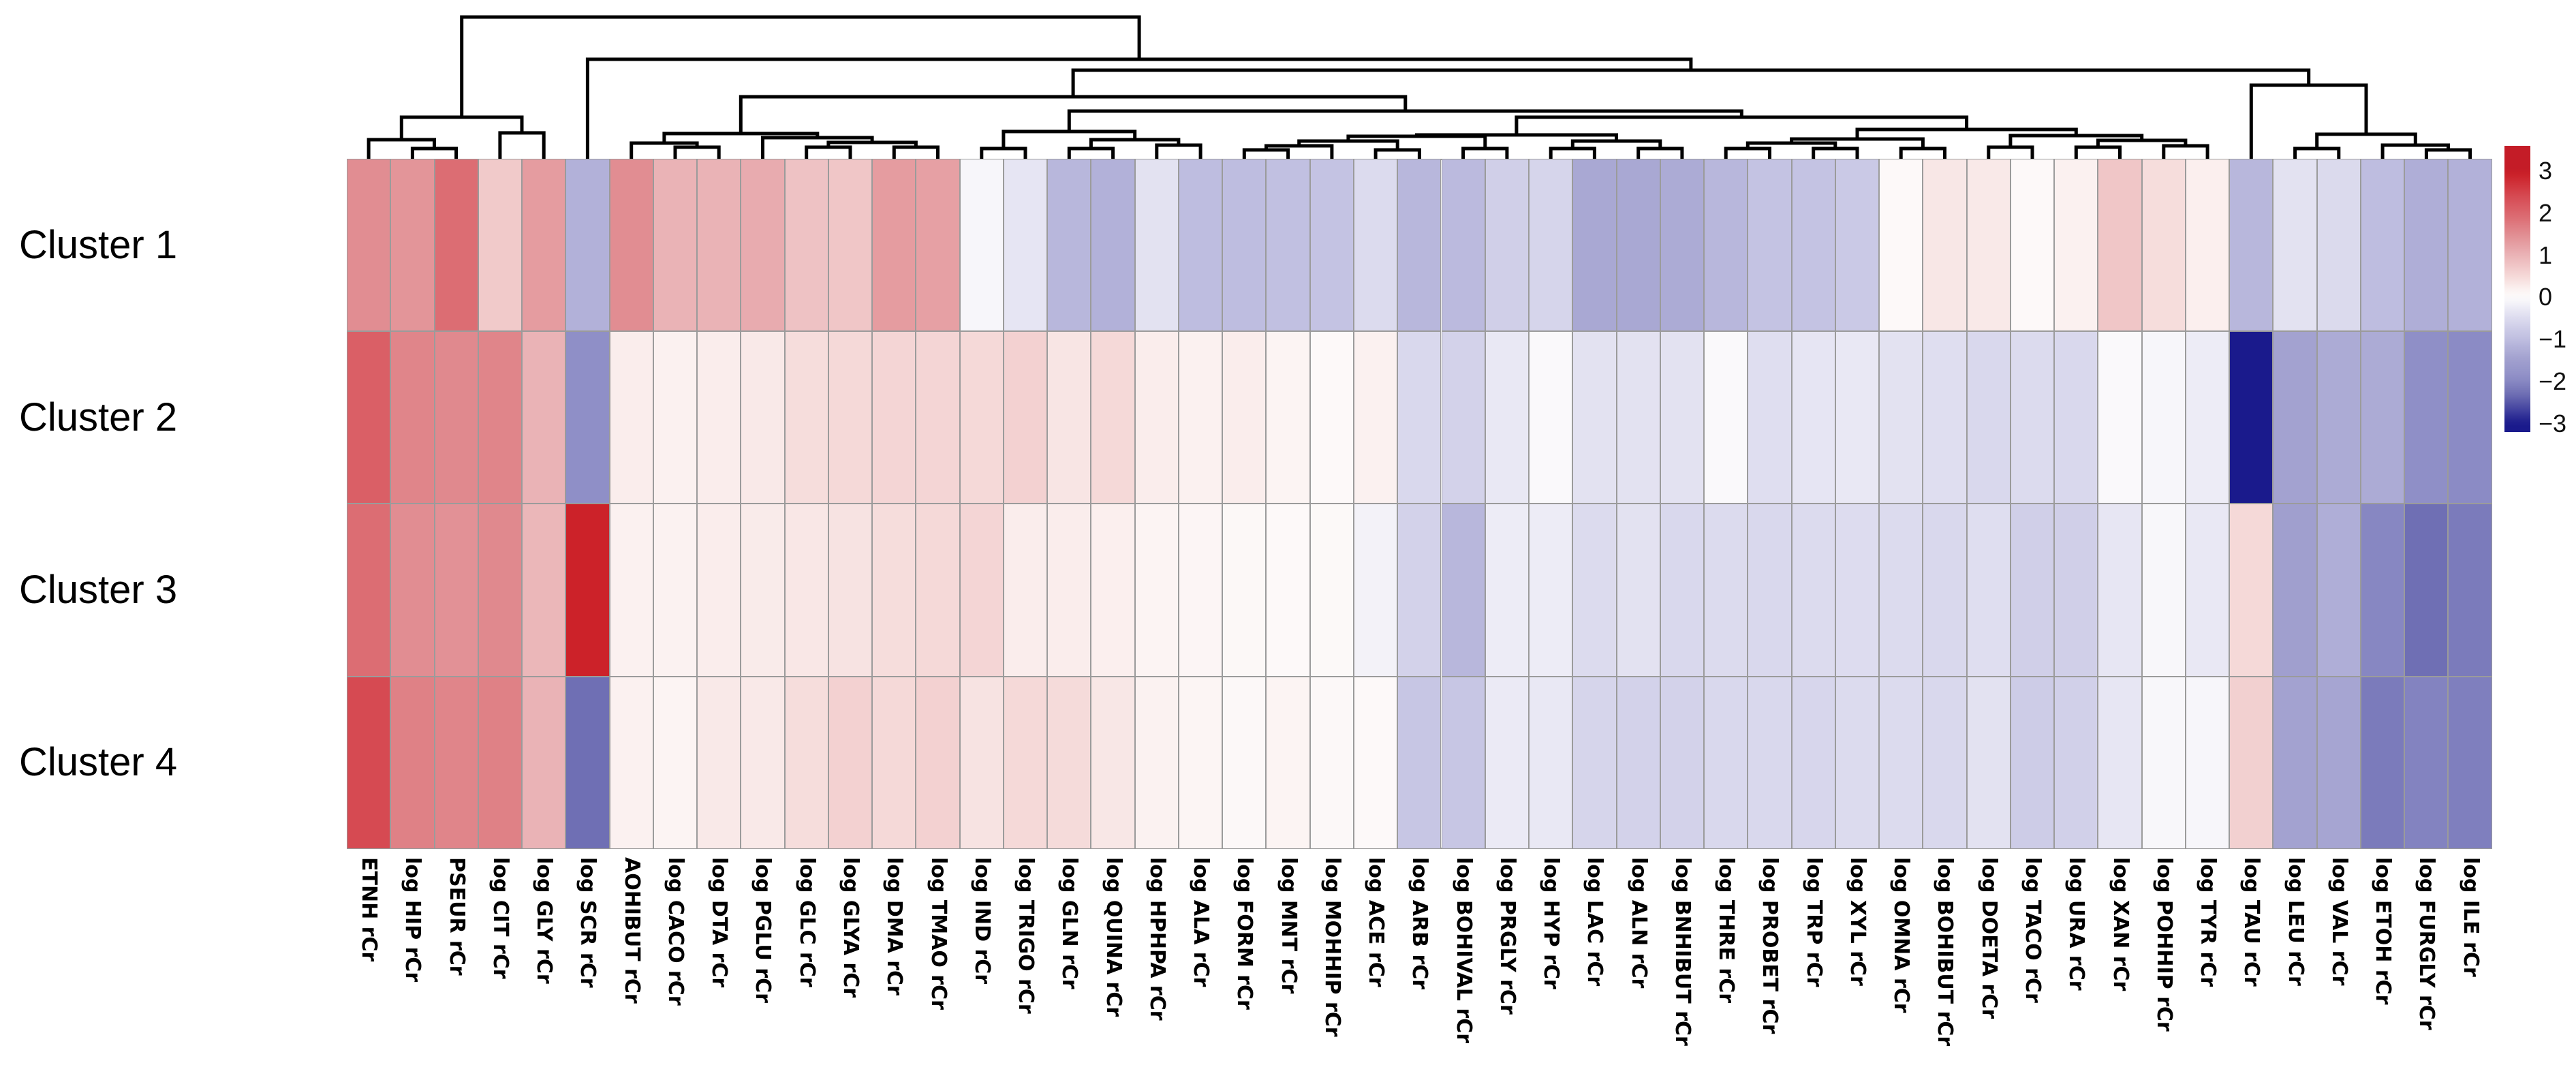  I want to click on column-label: log MOHHIP rCr, so click(1332, 946).